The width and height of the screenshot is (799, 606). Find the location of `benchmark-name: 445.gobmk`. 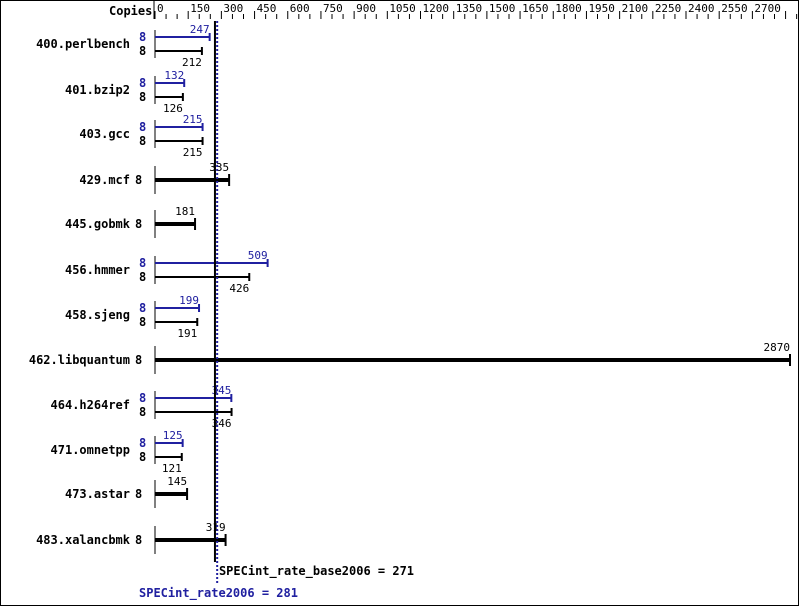

benchmark-name: 445.gobmk is located at coordinates (98, 224).